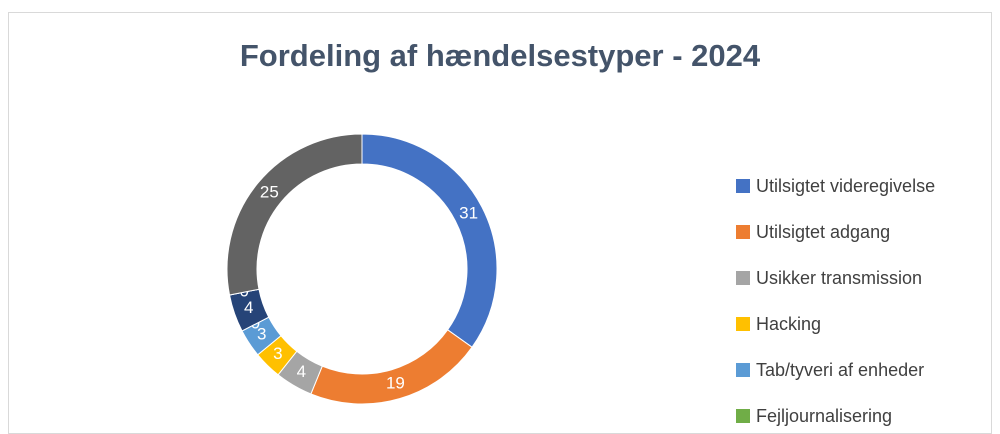 This screenshot has height=434, width=1000. What do you see at coordinates (839, 278) in the screenshot?
I see `legend-label: Usikker transmission` at bounding box center [839, 278].